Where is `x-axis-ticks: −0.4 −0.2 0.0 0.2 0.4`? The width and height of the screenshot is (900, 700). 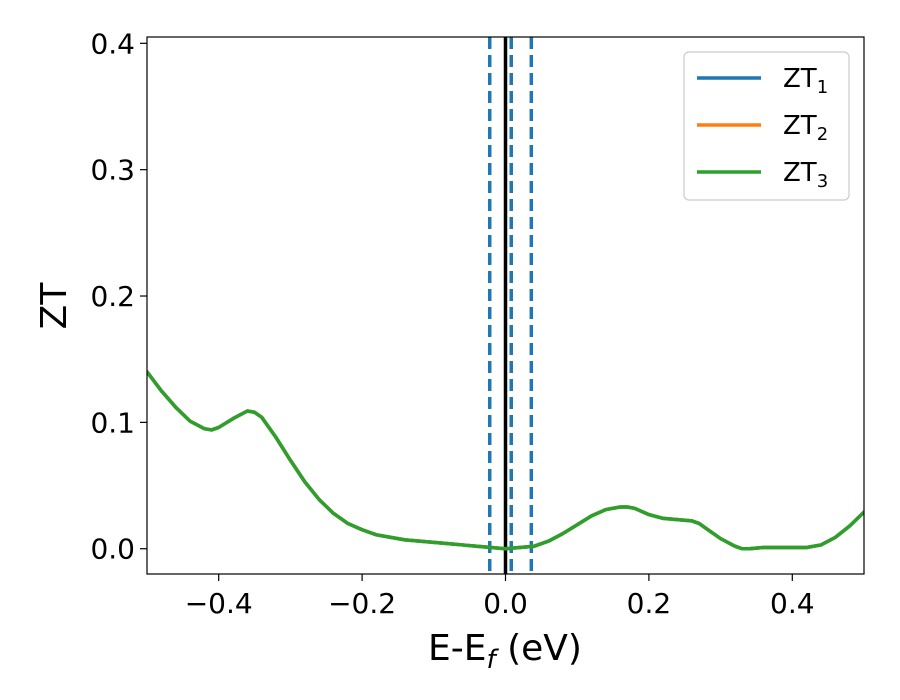 x-axis-ticks: −0.4 −0.2 0.0 0.2 0.4 is located at coordinates (500, 597).